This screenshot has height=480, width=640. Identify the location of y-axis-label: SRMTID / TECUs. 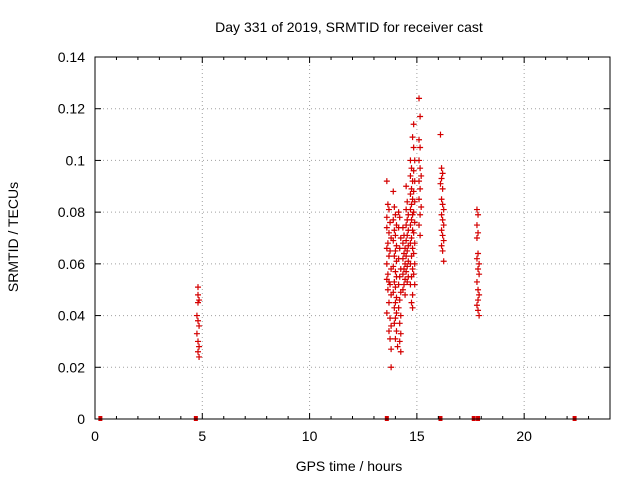
(13, 237).